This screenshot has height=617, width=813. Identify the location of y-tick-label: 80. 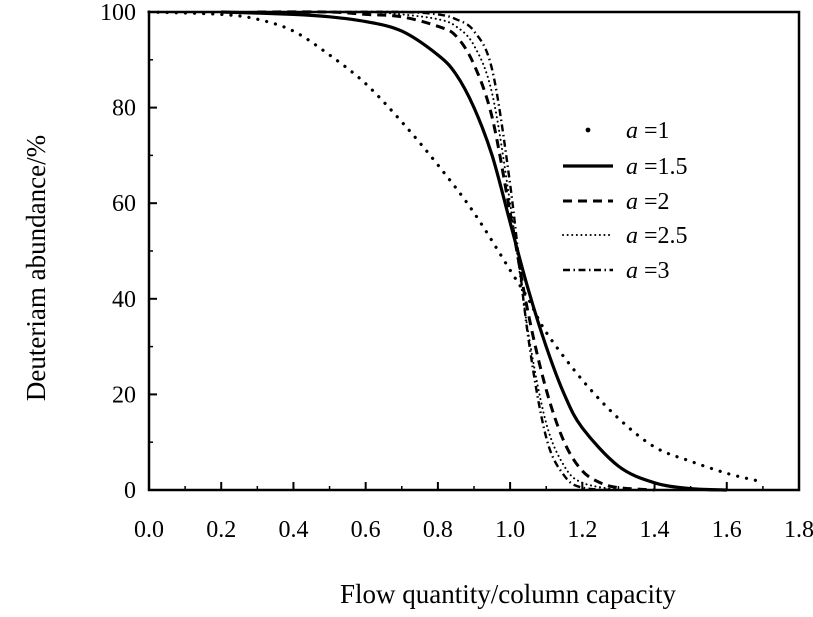
(124, 109).